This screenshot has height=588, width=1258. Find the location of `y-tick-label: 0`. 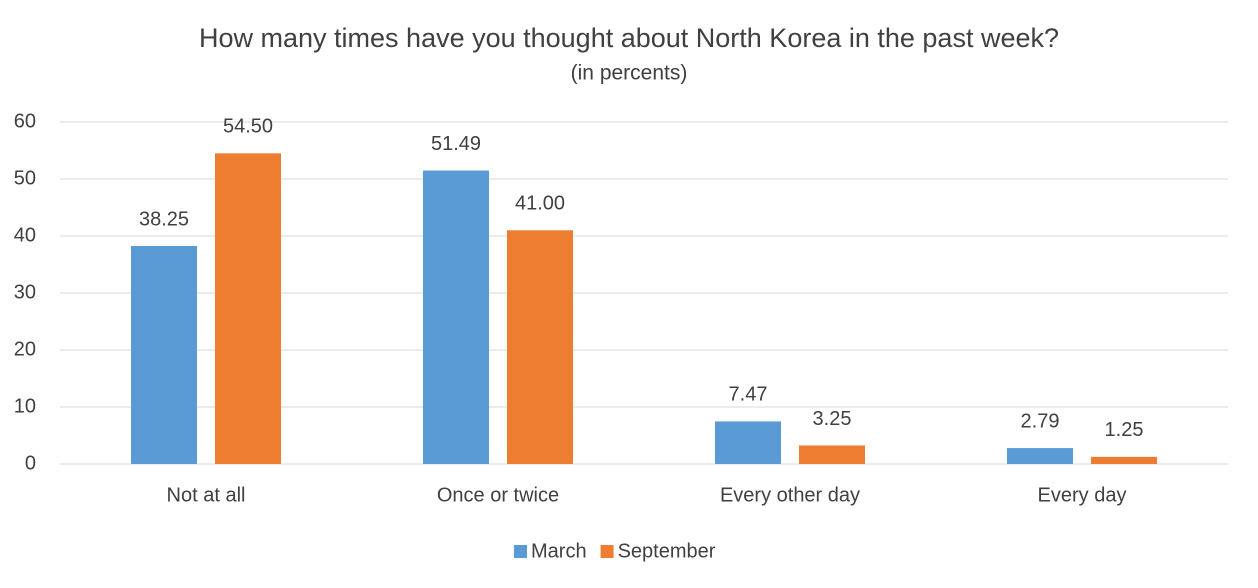

y-tick-label: 0 is located at coordinates (30, 463).